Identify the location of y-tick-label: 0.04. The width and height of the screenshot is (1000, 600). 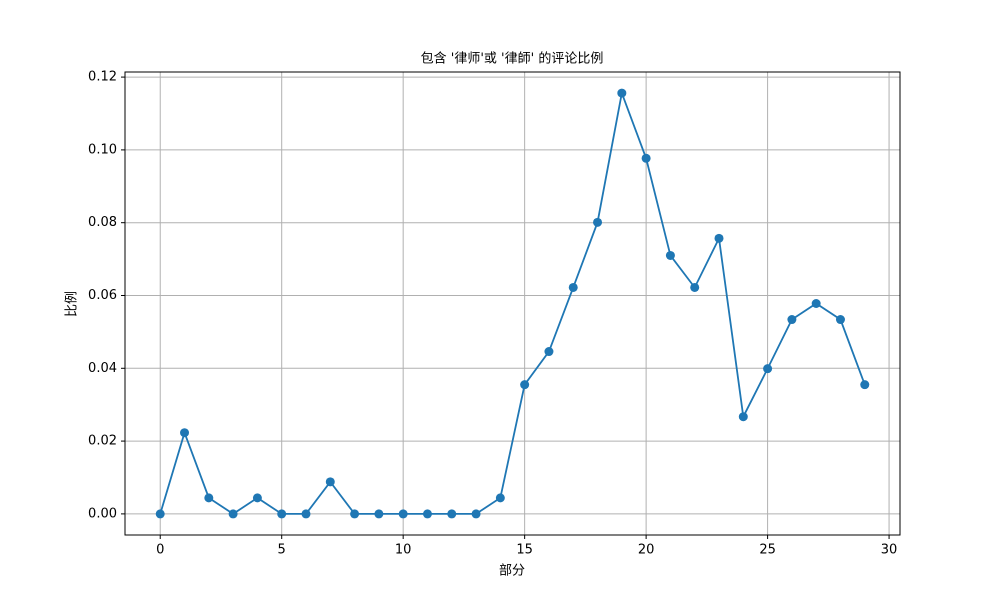
(102, 368).